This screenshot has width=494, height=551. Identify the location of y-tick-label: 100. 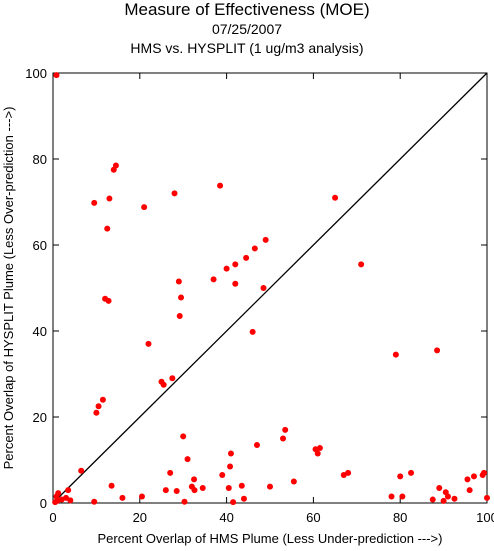
(36, 73).